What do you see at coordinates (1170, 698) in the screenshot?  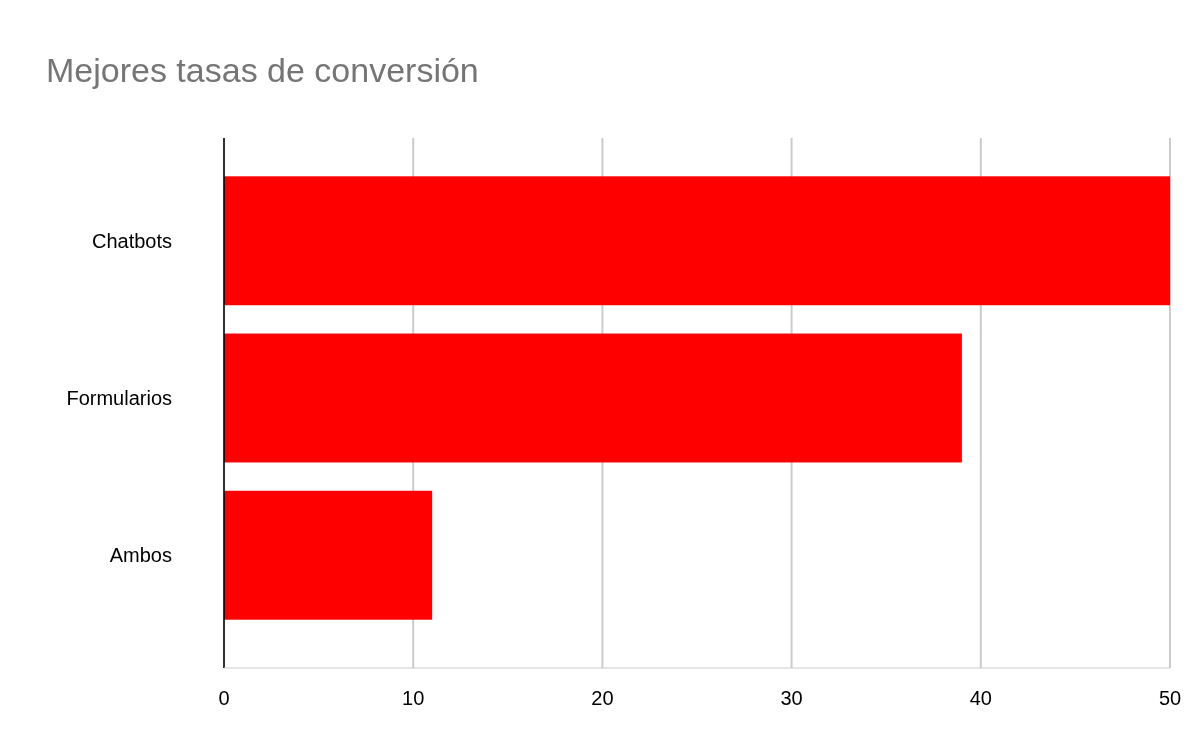 I see `x-tick-label: 50` at bounding box center [1170, 698].